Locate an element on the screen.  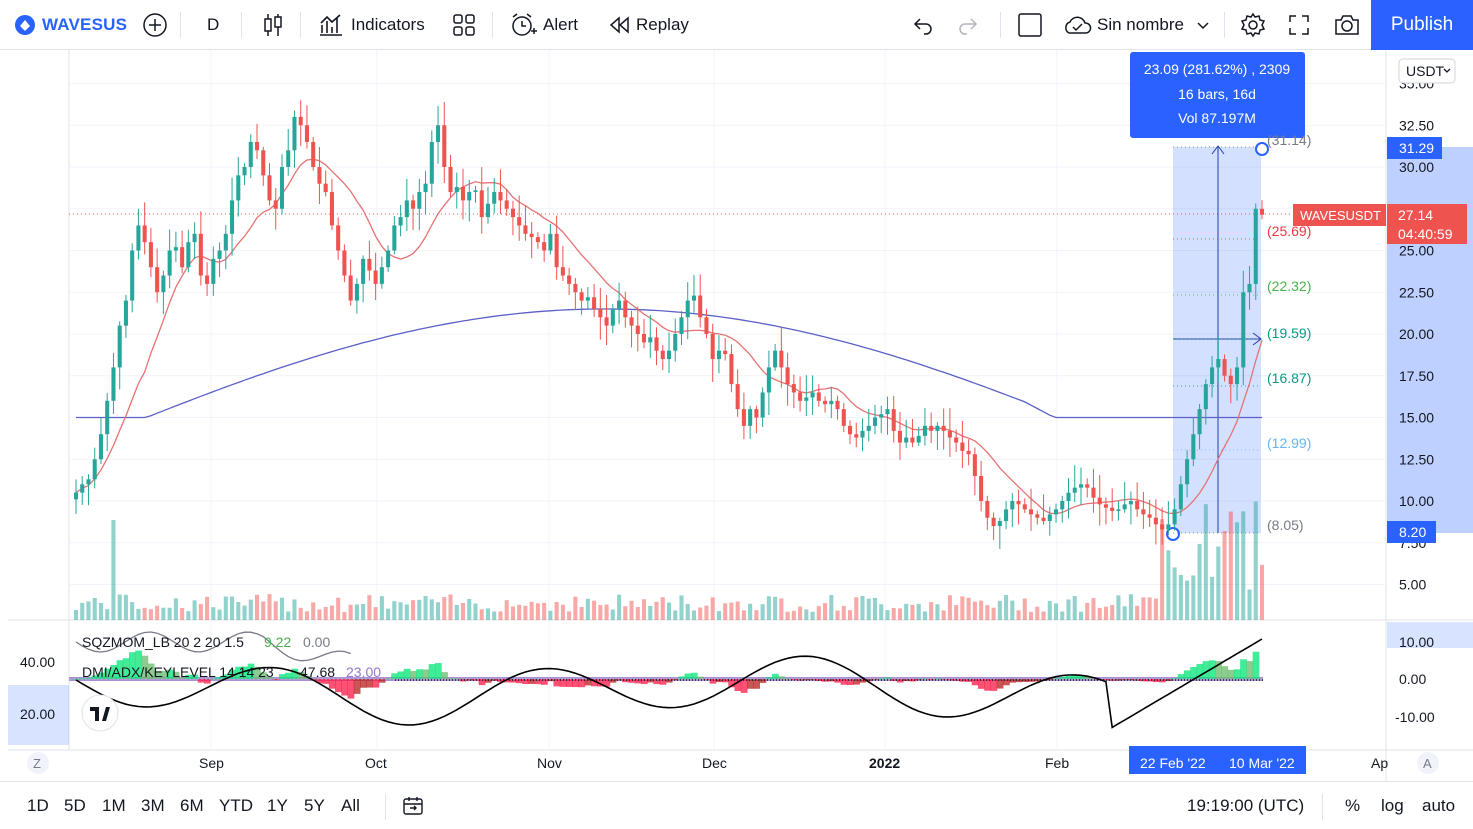
price-tick: 30.00 is located at coordinates (1416, 167).